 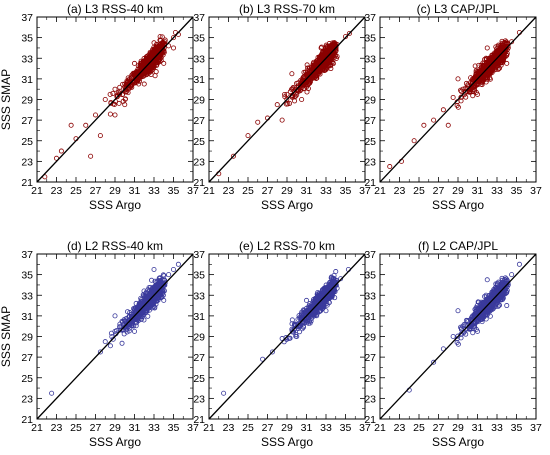 What do you see at coordinates (115, 246) in the screenshot?
I see `panel-title: (d) L2 RSS-40 km` at bounding box center [115, 246].